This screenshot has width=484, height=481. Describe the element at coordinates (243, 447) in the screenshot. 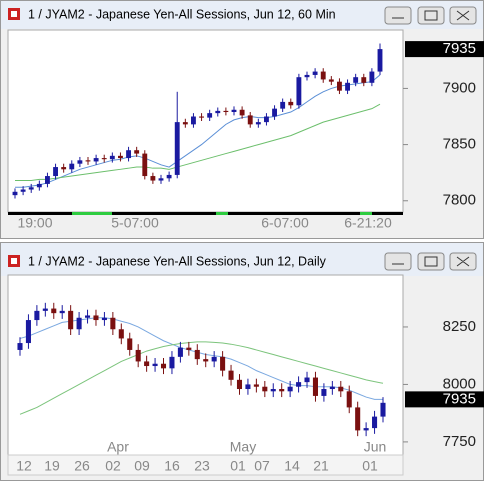

I see `month-label: May` at that location.